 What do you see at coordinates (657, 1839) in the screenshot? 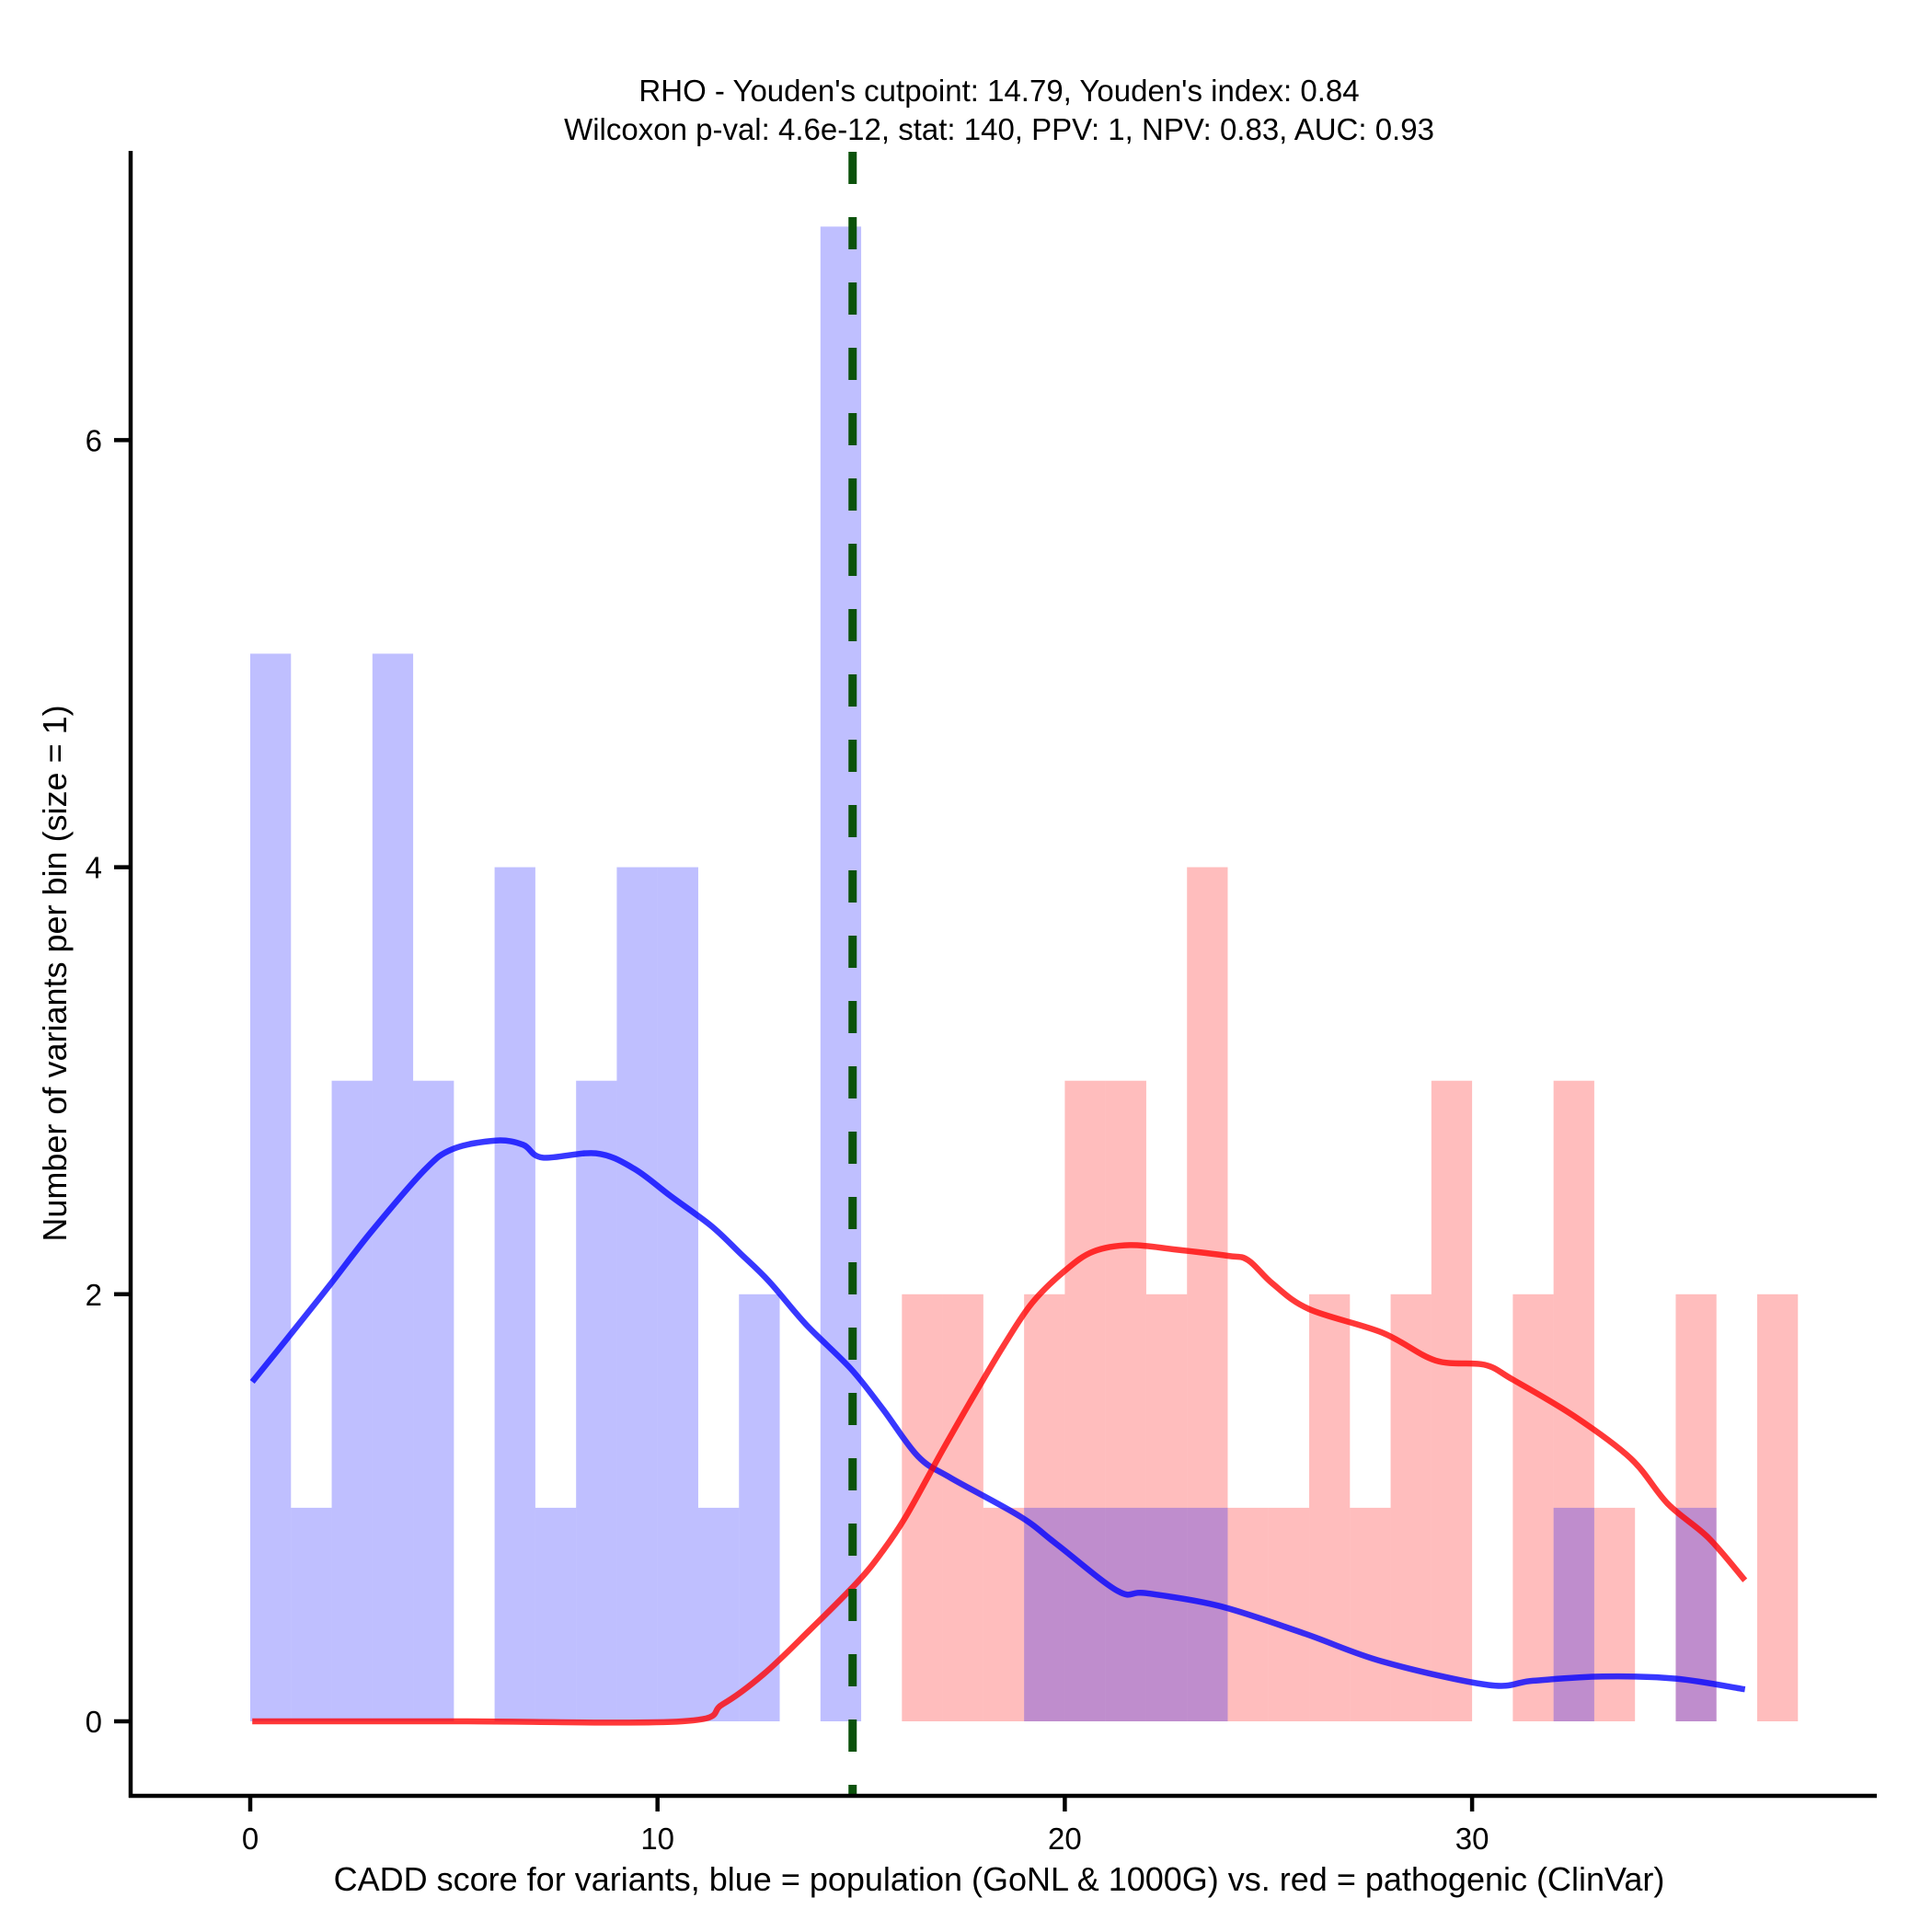
I see `x-tick-label: 10` at bounding box center [657, 1839].